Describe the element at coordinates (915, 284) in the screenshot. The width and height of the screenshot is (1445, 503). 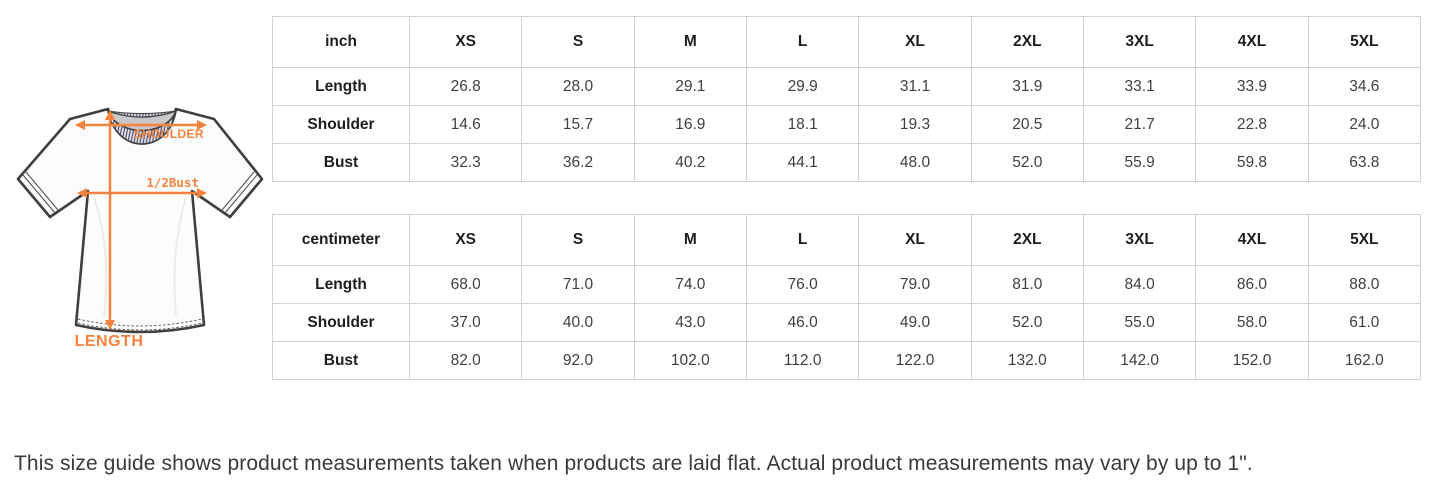
I see `measurement-cell: 79.0` at that location.